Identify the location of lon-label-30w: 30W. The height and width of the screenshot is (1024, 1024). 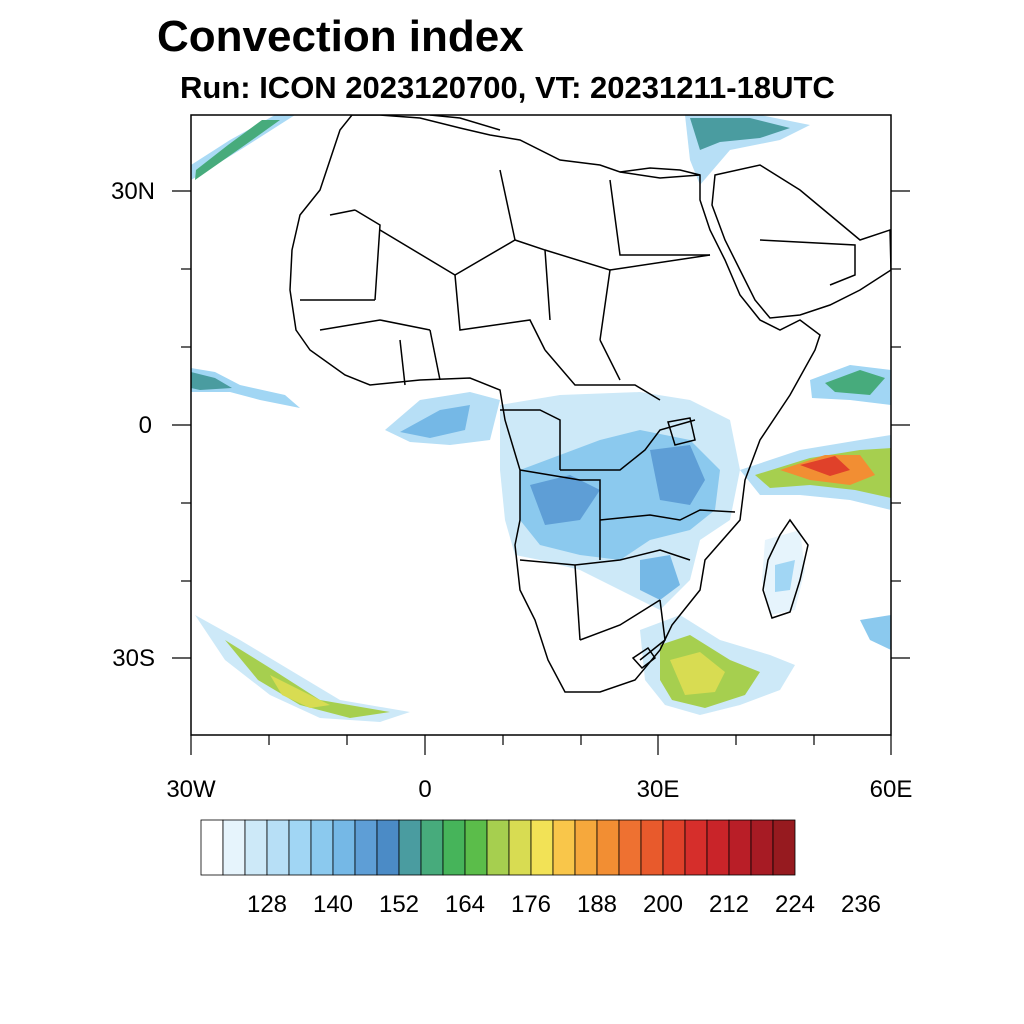
(191, 789).